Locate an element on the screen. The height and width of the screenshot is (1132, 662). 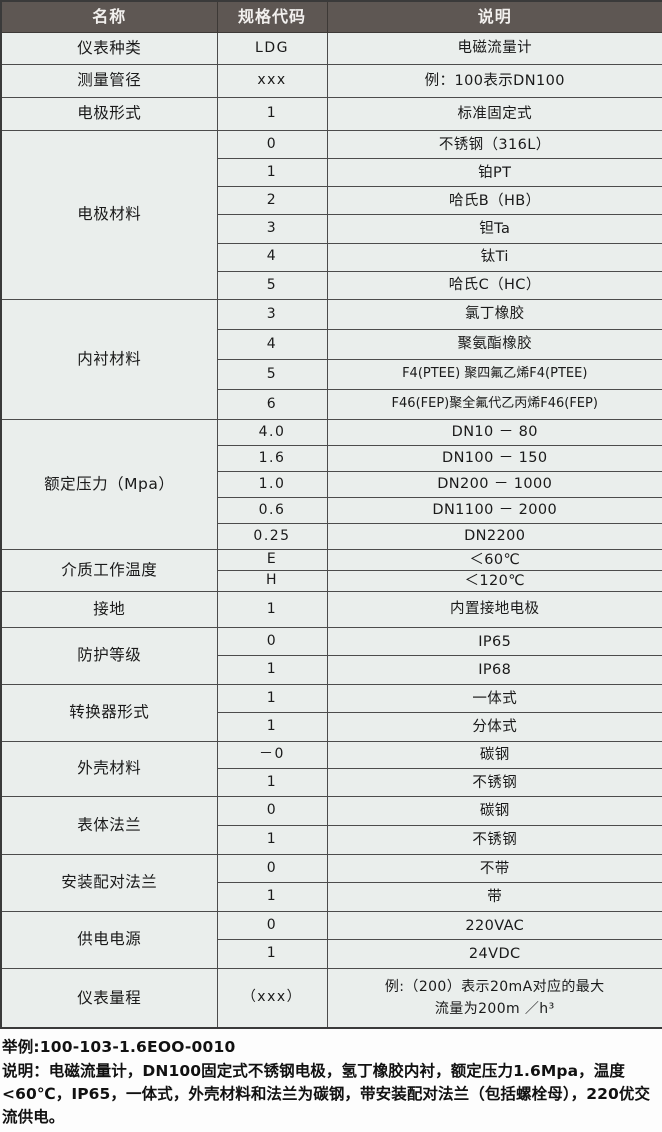
spec-description-cell: 氯丁橡胶 is located at coordinates (494, 314).